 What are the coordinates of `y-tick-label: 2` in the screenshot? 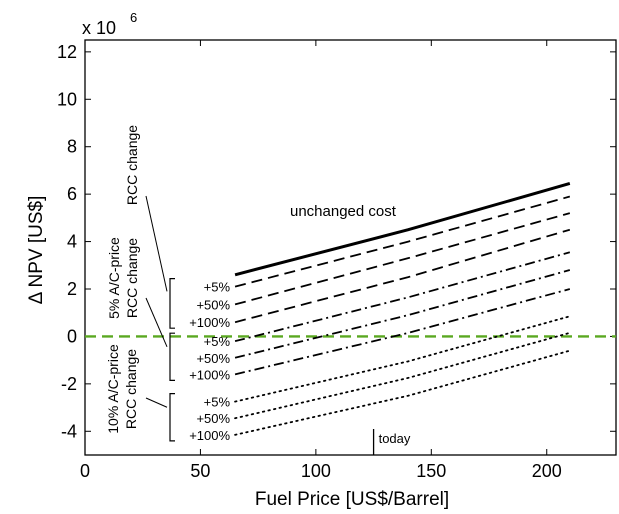 It's located at (72, 289).